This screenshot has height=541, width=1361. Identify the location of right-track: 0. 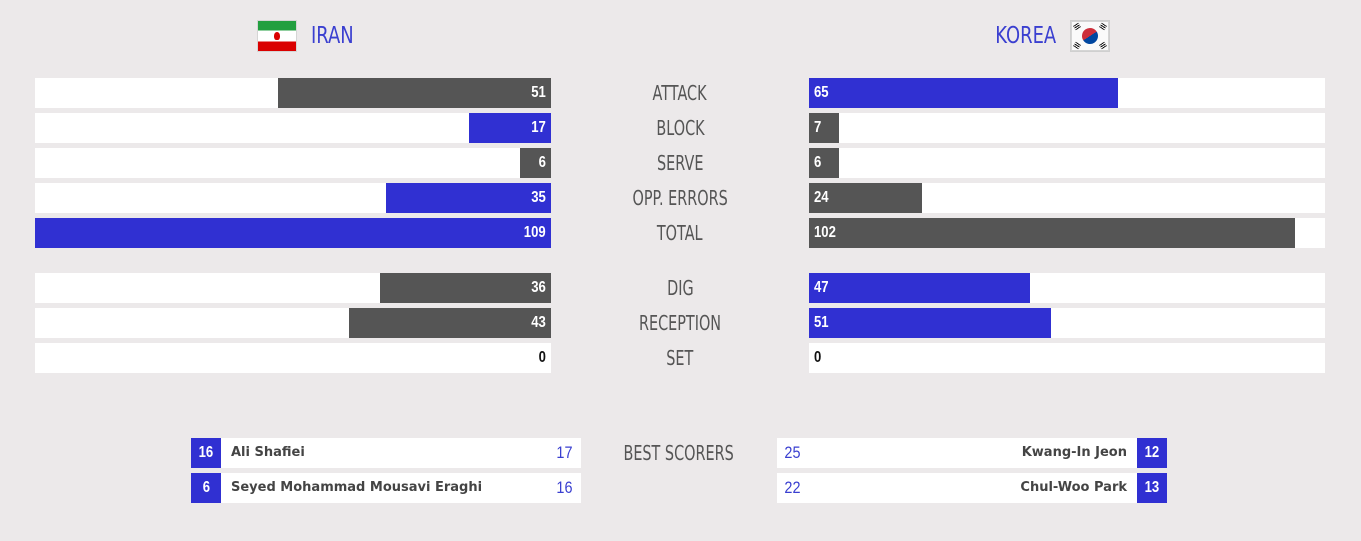
(1067, 358).